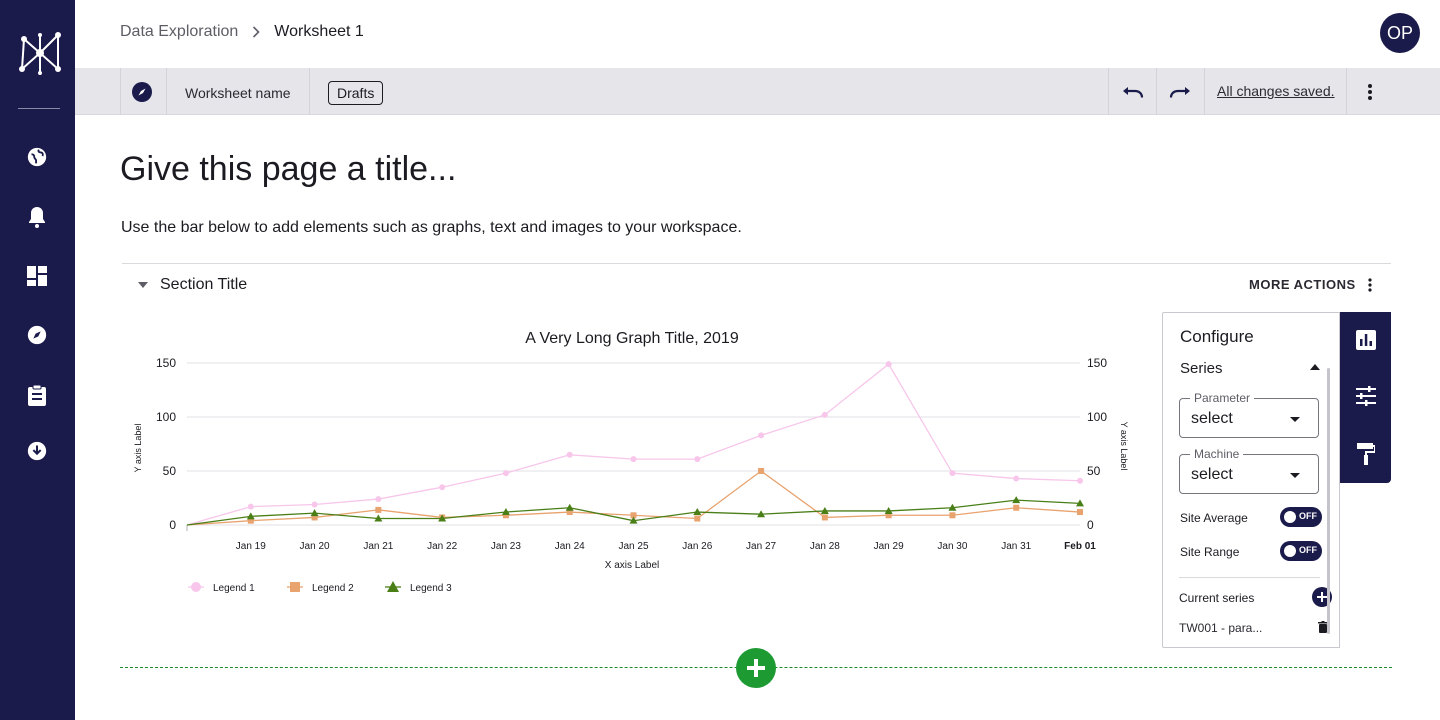 The width and height of the screenshot is (1440, 720). What do you see at coordinates (1302, 284) in the screenshot?
I see `more-actions-label: MORE ACTIONS` at bounding box center [1302, 284].